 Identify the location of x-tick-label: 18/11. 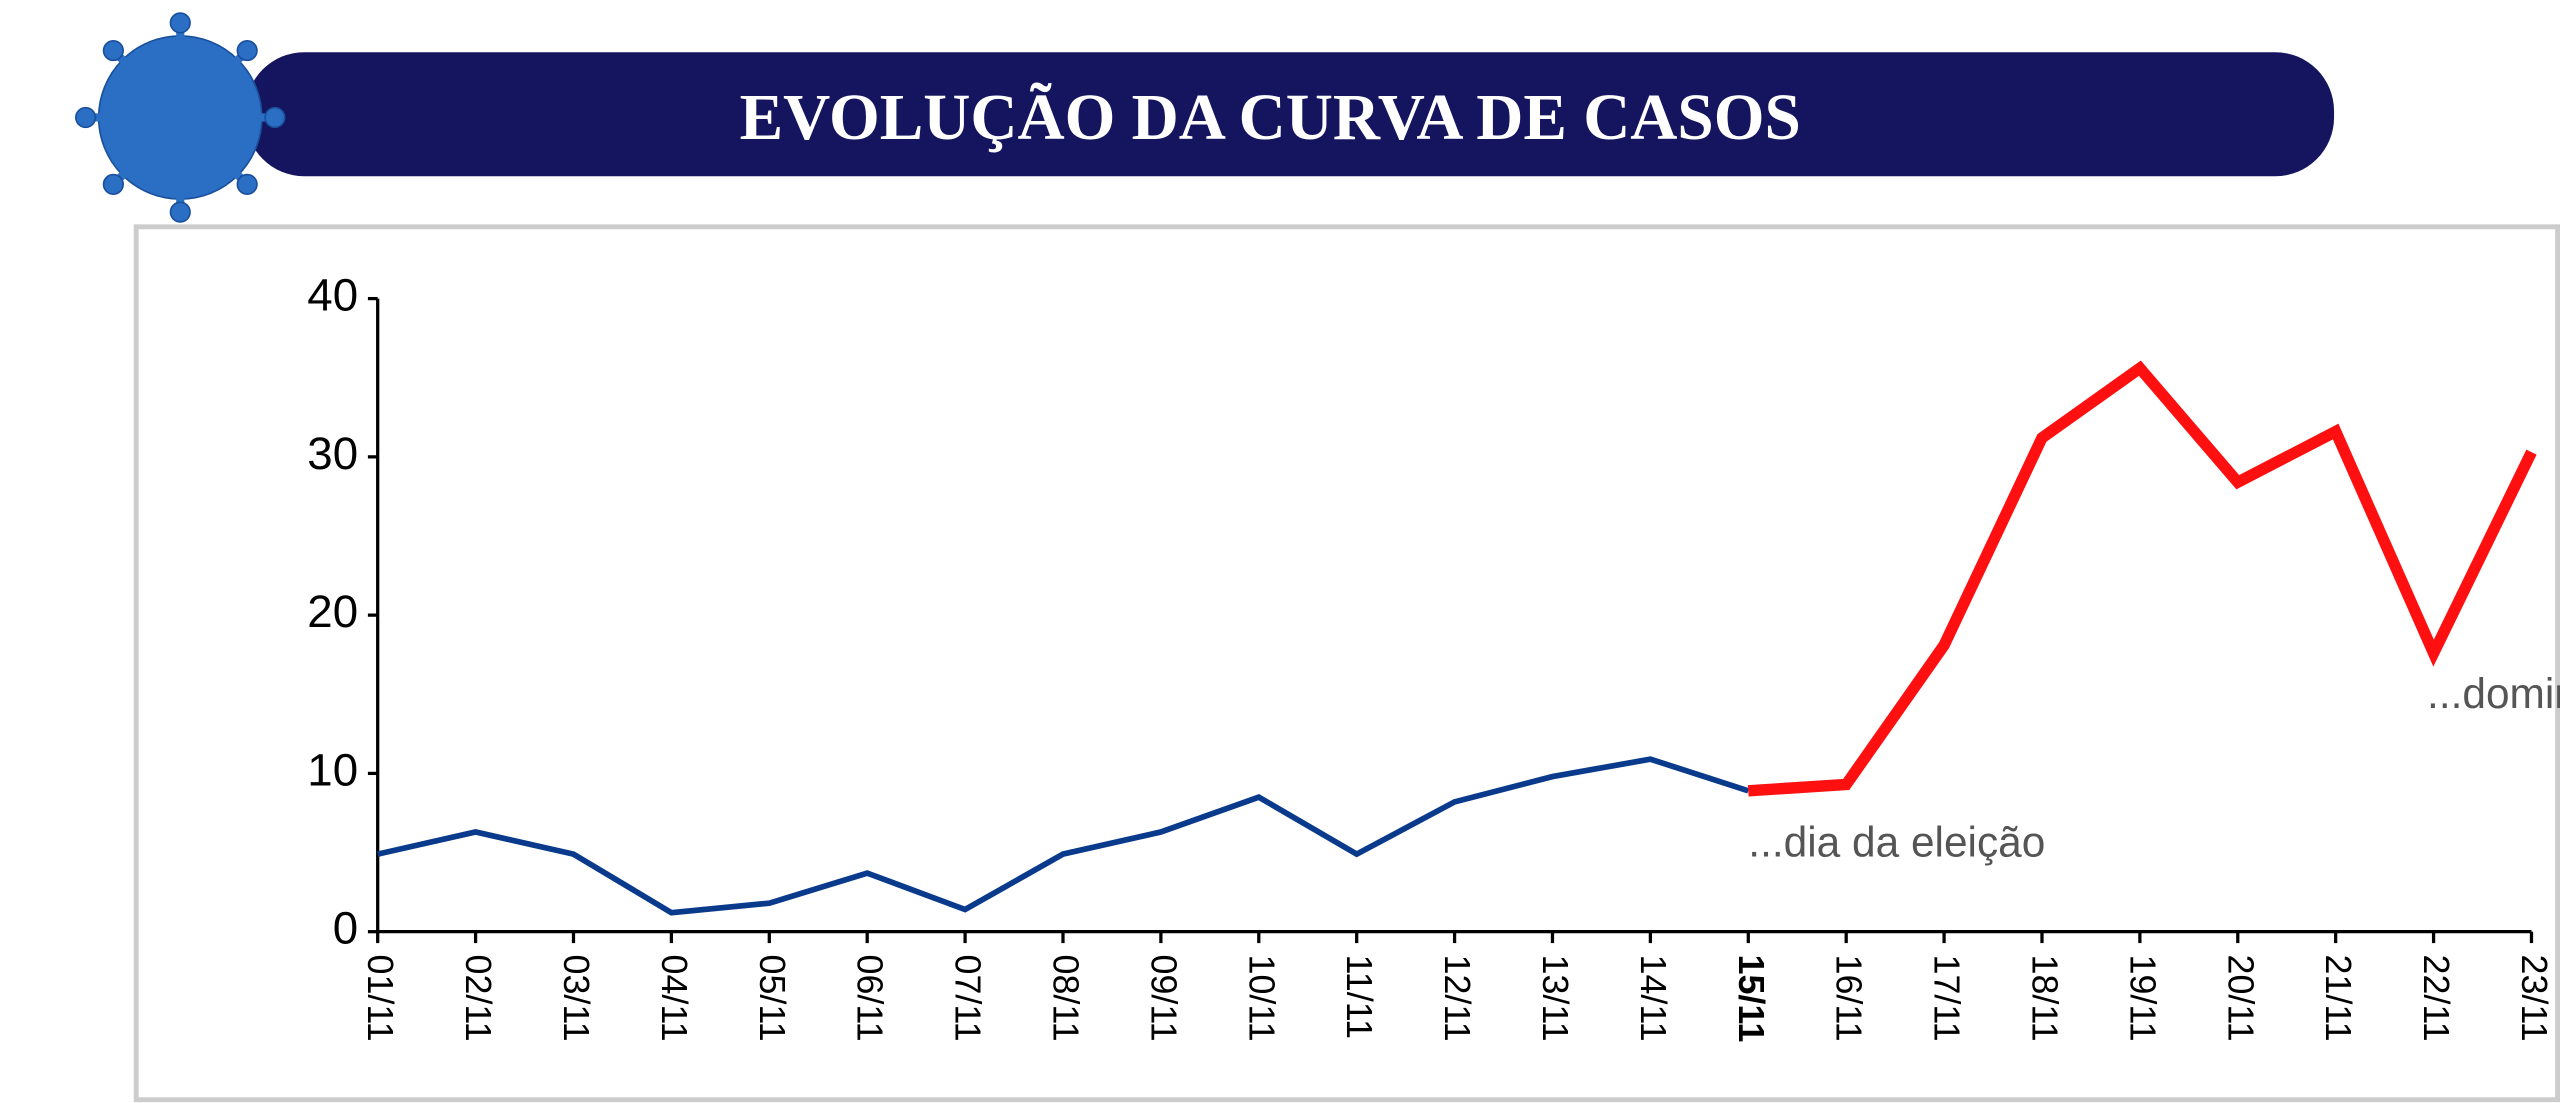
(2044, 998).